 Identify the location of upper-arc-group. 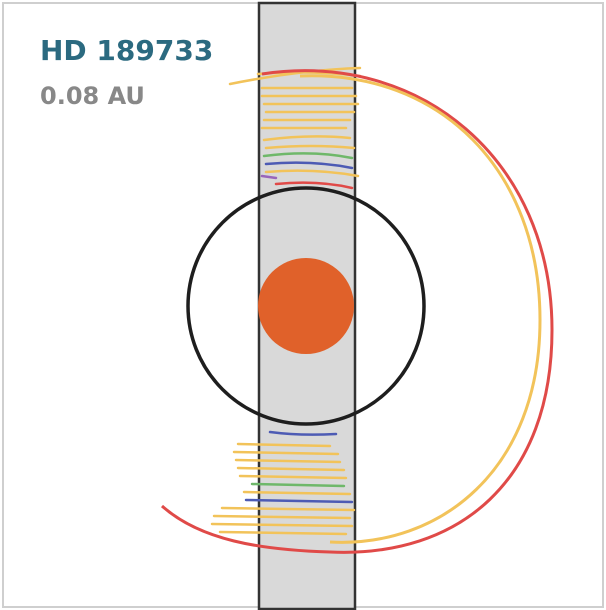
(295, 128).